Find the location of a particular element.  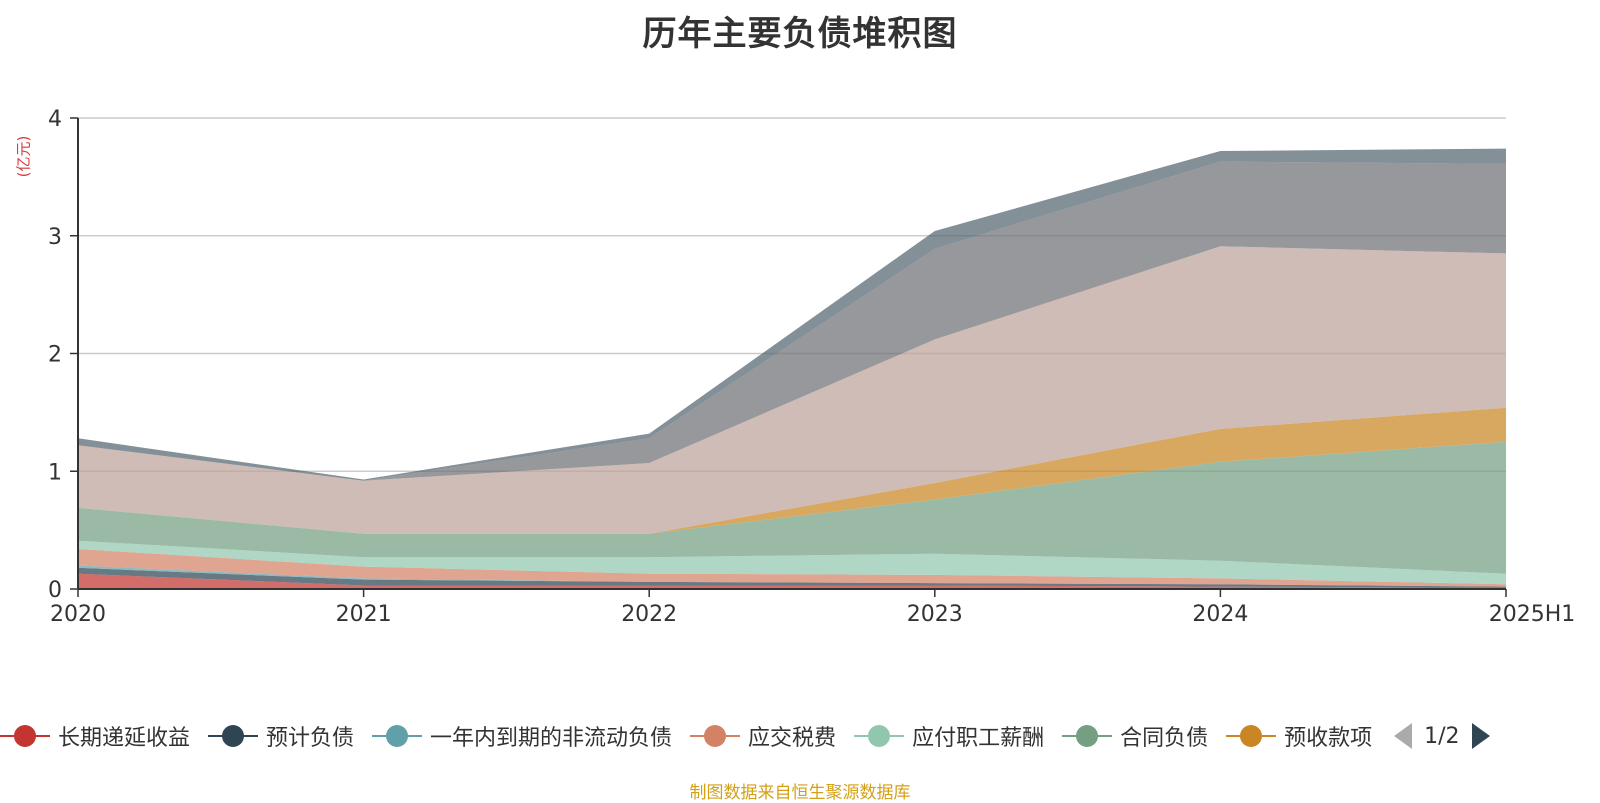

x-tick-label: 2023 is located at coordinates (935, 614).